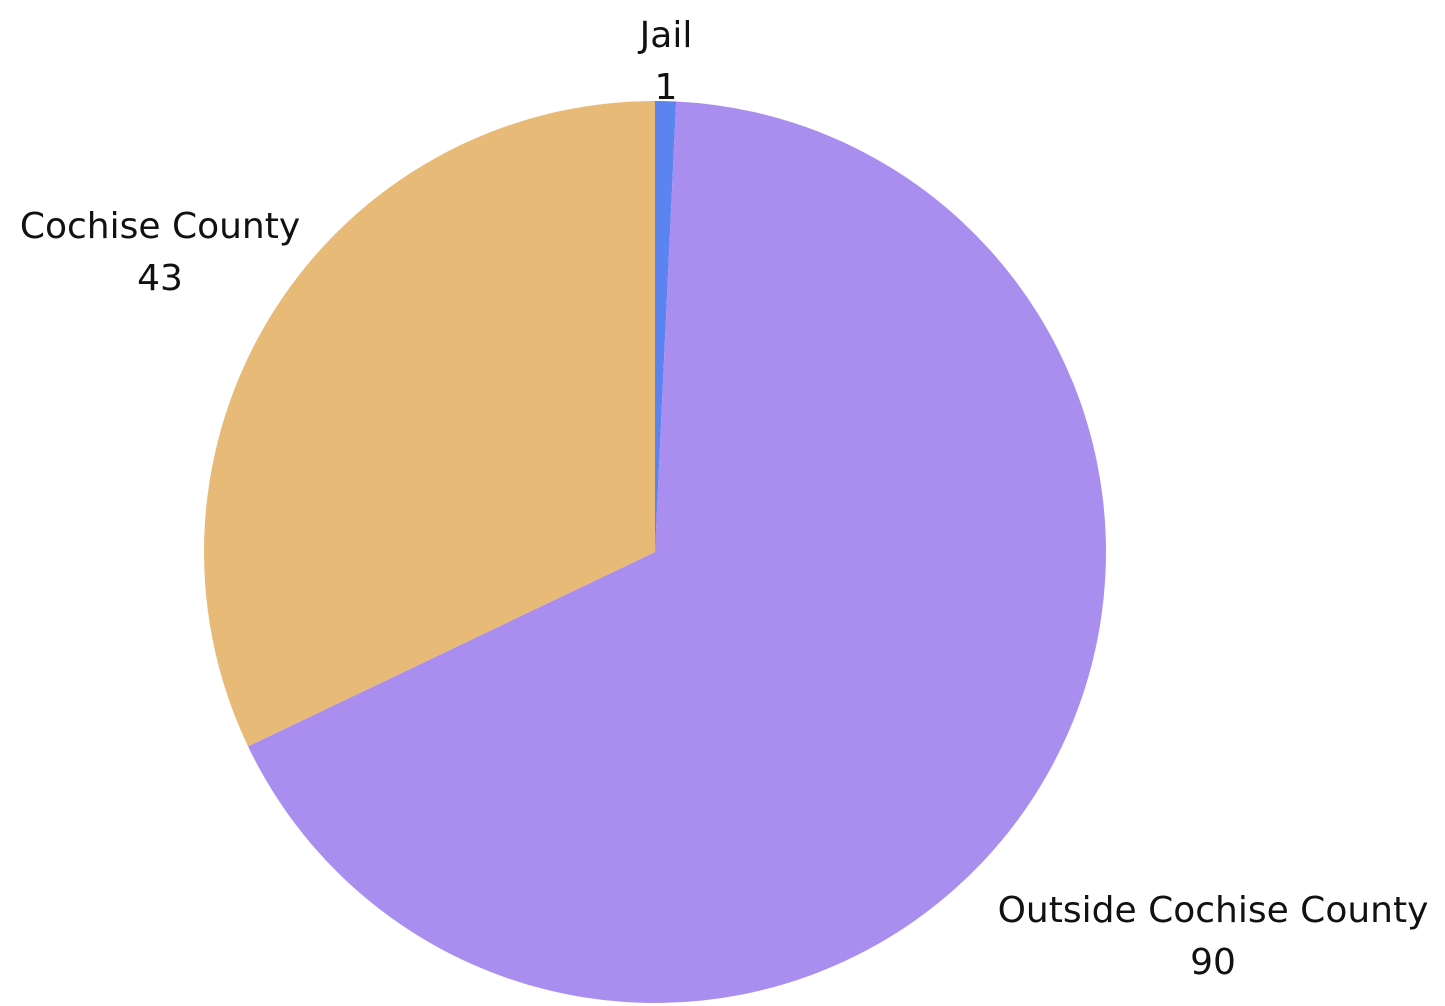  Describe the element at coordinates (666, 326) in the screenshot. I see `pie-slice-jail` at that location.